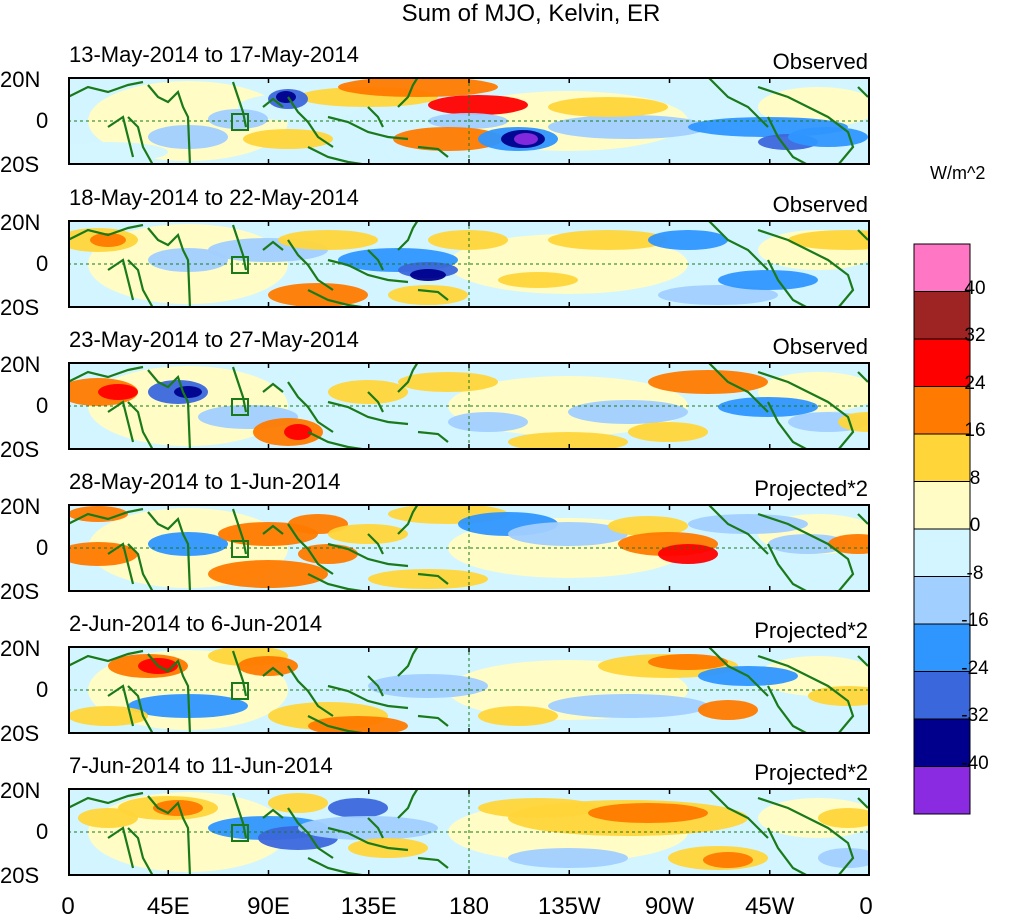 The image size is (1021, 921). What do you see at coordinates (958, 173) in the screenshot?
I see `colorbar-unit: W/m^2` at bounding box center [958, 173].